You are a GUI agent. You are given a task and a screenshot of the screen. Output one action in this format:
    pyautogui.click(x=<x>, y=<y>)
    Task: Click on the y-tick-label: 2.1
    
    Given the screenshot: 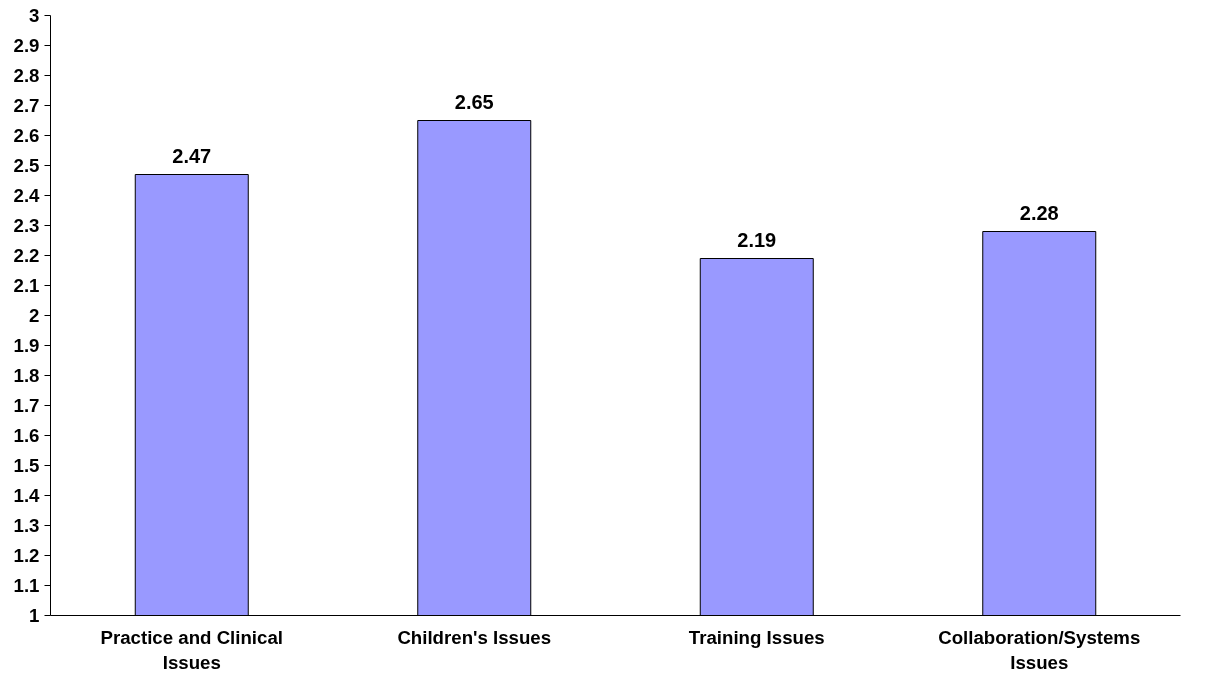 What is the action you would take?
    pyautogui.click(x=26, y=285)
    